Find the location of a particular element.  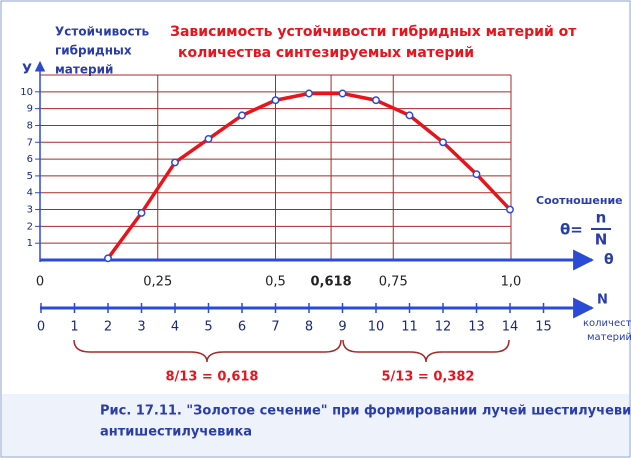

y-tick-label: 7 is located at coordinates (30, 142).